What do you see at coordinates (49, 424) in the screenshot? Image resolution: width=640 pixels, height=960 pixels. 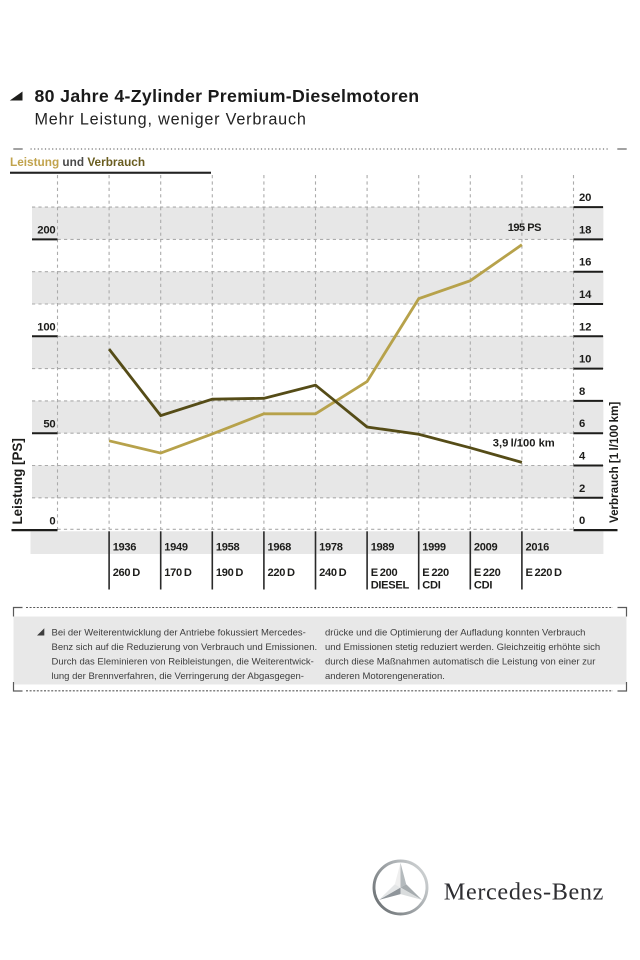 I see `svg-text: 50` at bounding box center [49, 424].